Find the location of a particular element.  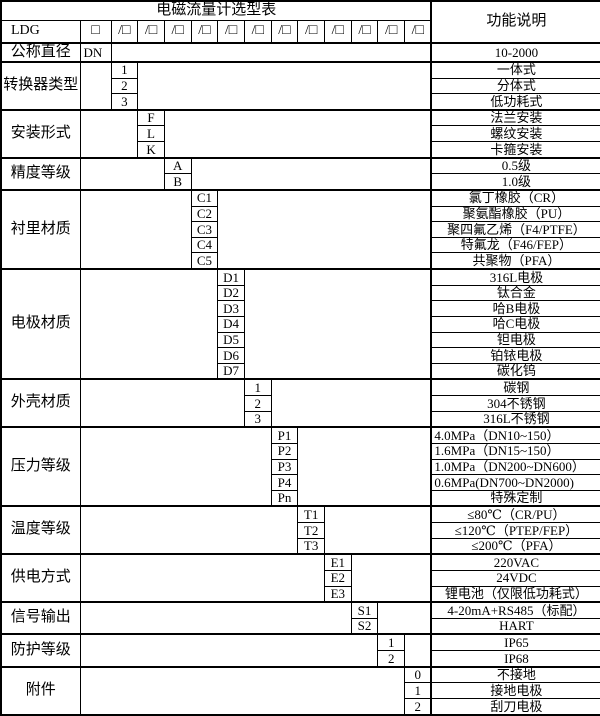

description-cell: 接地电极 is located at coordinates (515, 691).